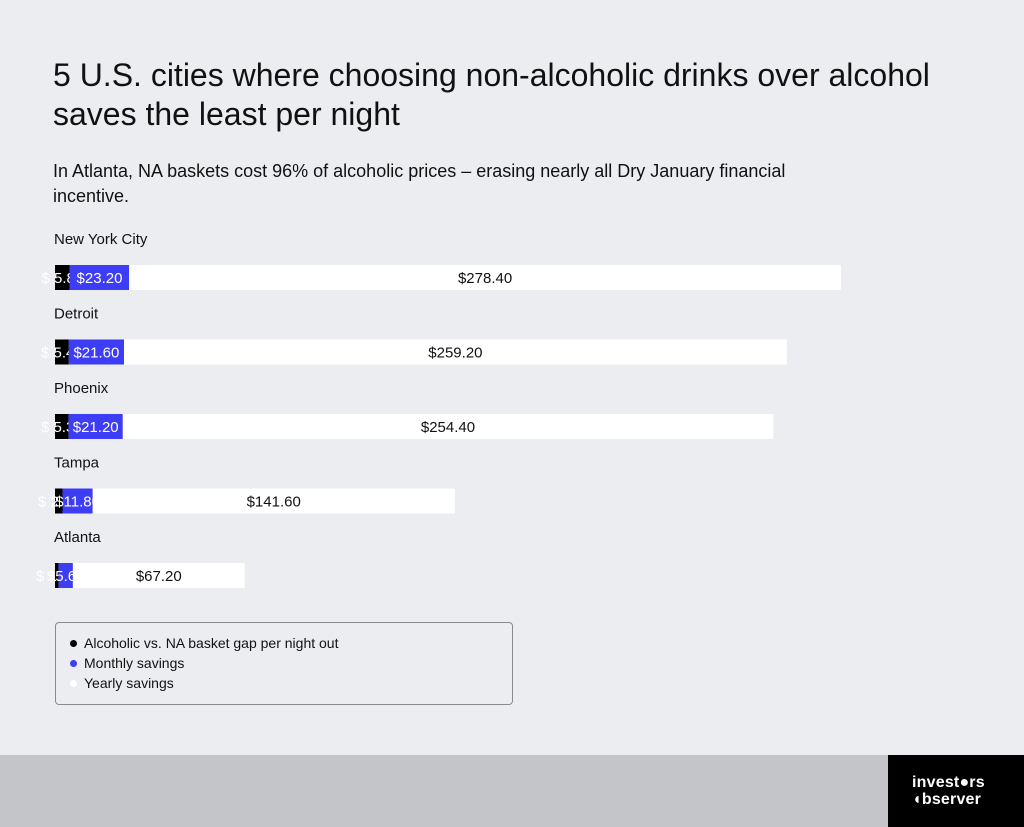  Describe the element at coordinates (101, 239) in the screenshot. I see `category-label-new-york-city: New York City` at that location.